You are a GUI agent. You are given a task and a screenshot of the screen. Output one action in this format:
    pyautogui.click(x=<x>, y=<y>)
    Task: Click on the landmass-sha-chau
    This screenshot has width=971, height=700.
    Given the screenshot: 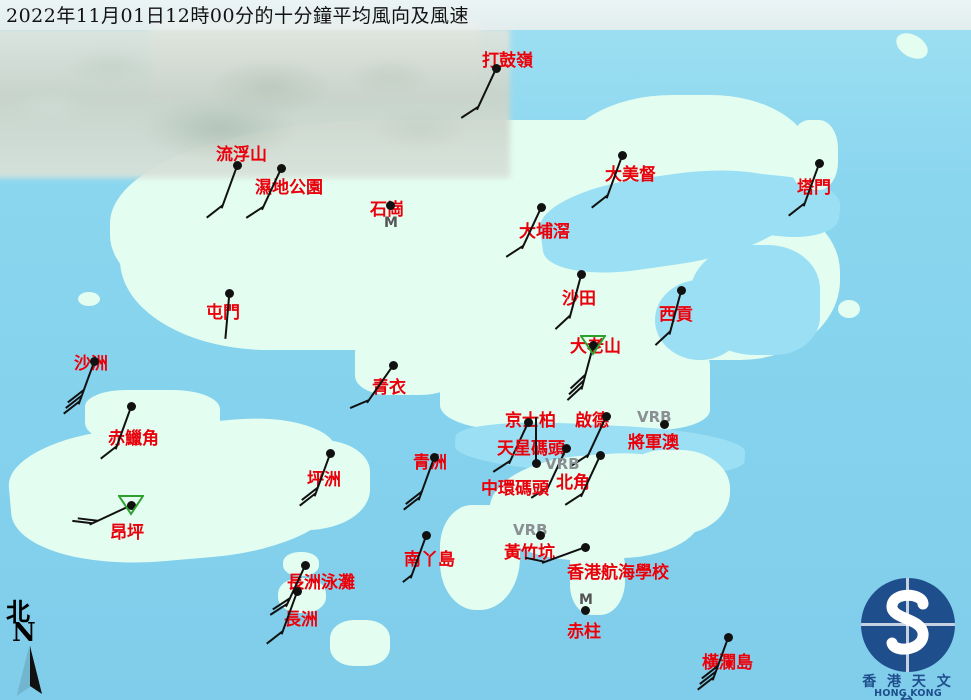 What is the action you would take?
    pyautogui.click(x=89, y=299)
    